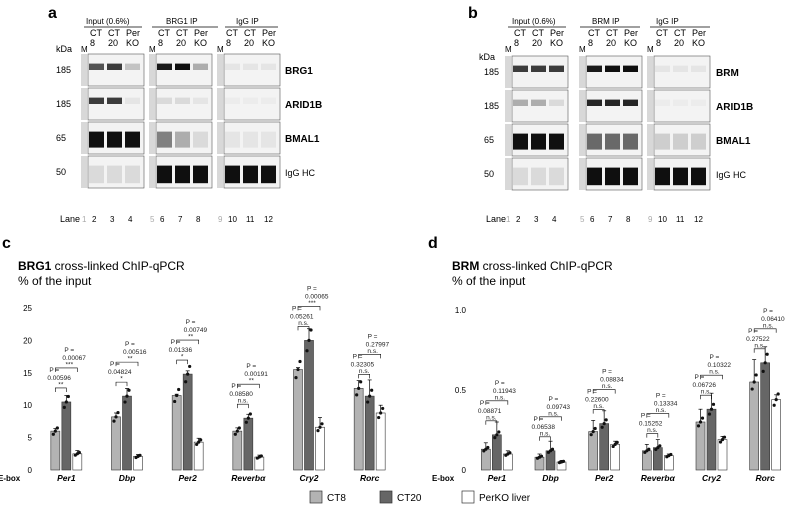 This screenshot has height=513, width=799. What do you see at coordinates (497, 478) in the screenshot?
I see `category-label: Per1` at bounding box center [497, 478].